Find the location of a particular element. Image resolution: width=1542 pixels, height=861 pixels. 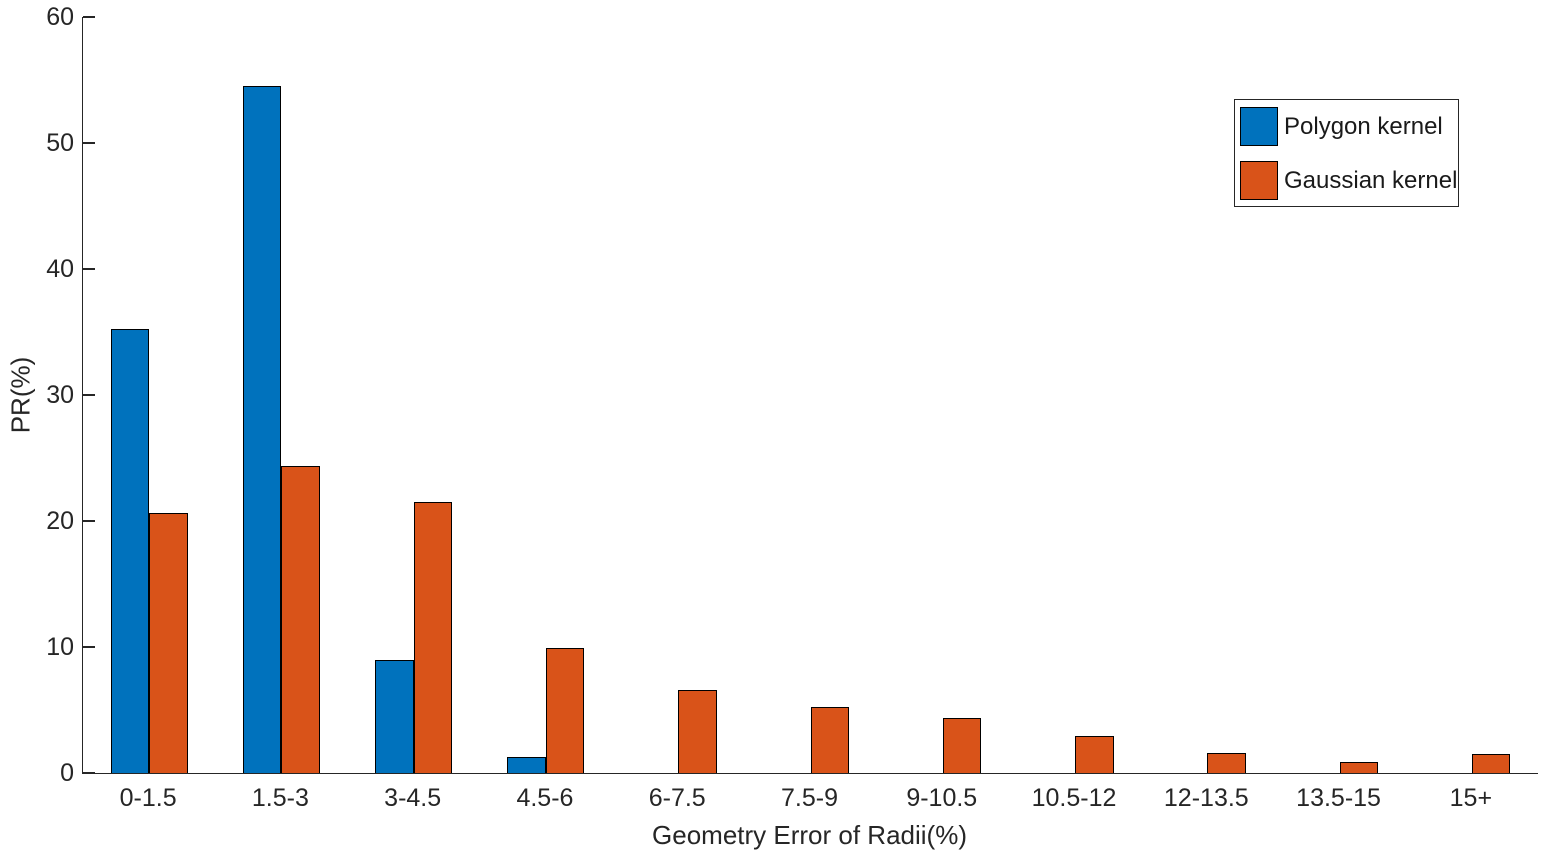

bar-gaussian-kernel-1.5-3 is located at coordinates (300, 619).